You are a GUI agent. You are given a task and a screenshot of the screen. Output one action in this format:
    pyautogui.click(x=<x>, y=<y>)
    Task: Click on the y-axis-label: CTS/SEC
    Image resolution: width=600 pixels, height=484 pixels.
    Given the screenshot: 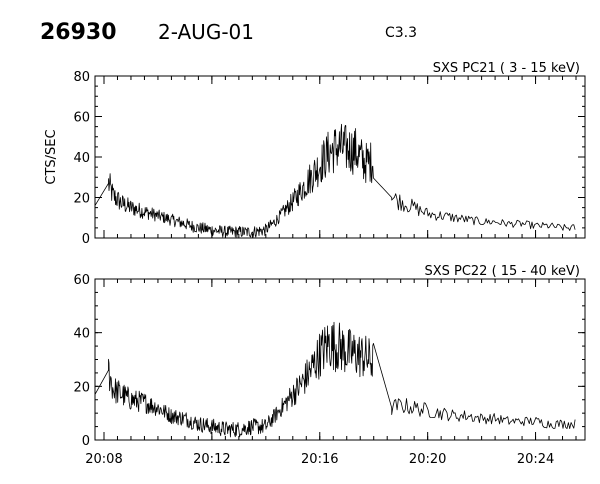 What is the action you would take?
    pyautogui.click(x=51, y=156)
    